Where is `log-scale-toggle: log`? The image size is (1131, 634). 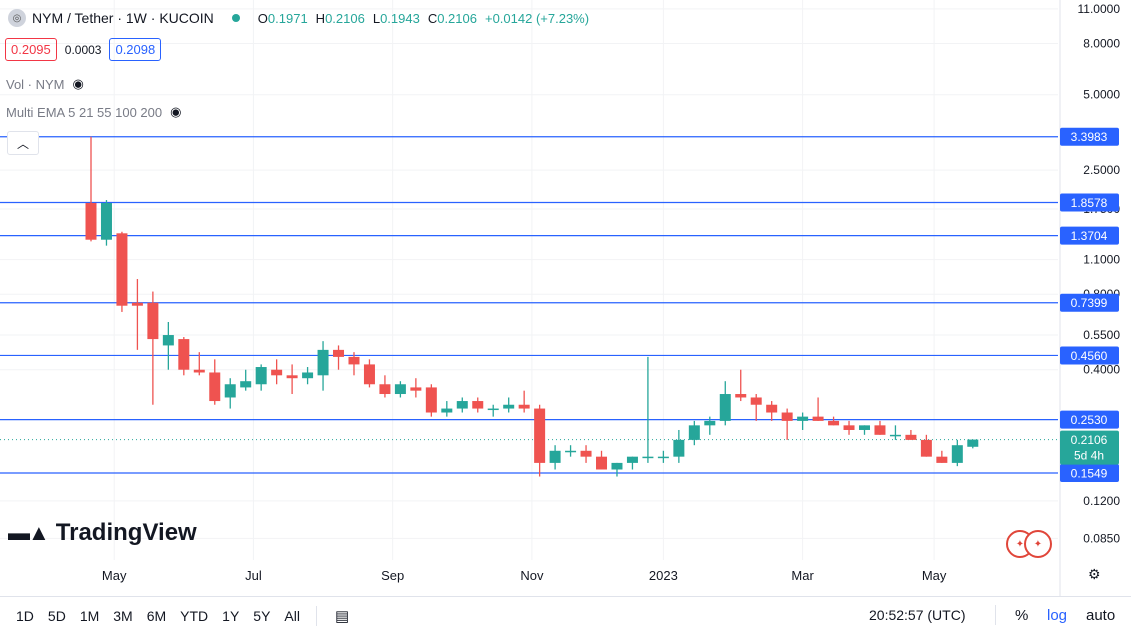 log-scale-toggle: log is located at coordinates (1057, 615).